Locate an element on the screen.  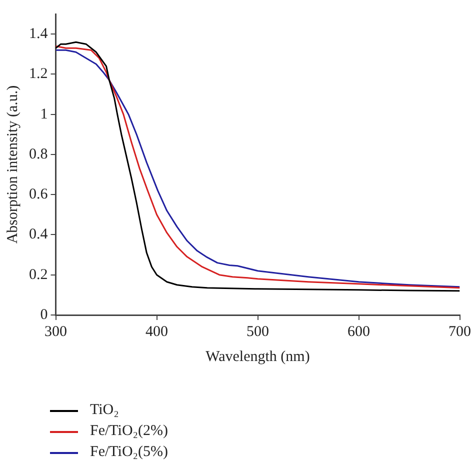
y-tick-label: 1 is located at coordinates (44, 114).